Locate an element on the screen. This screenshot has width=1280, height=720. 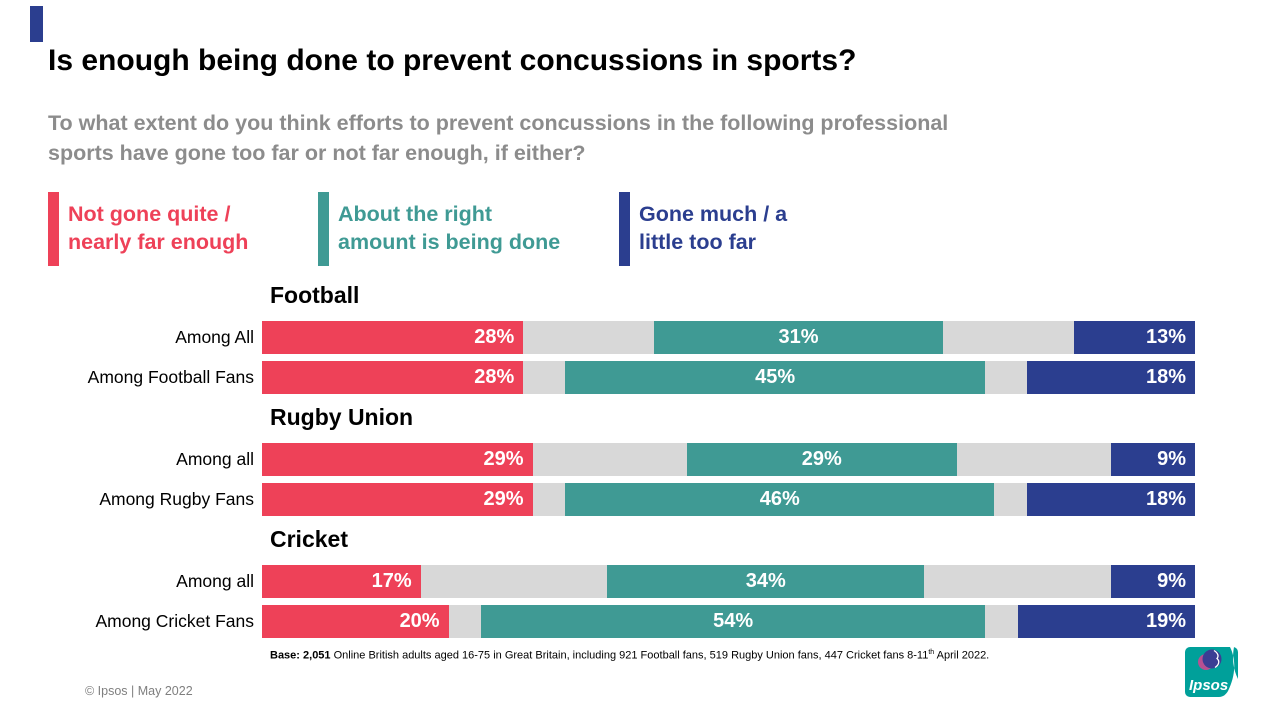
segment-right-amount: 54% is located at coordinates (733, 621).